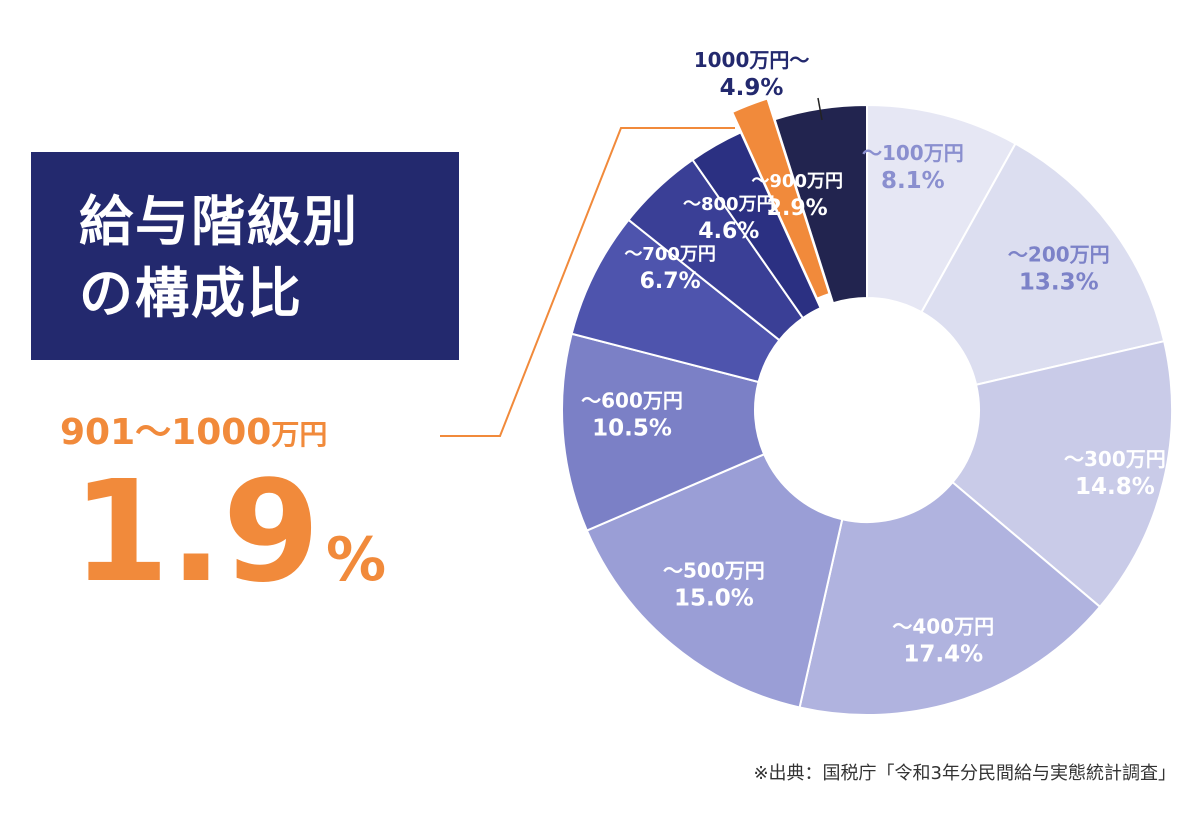 This screenshot has height=815, width=1200. What do you see at coordinates (191, 293) in the screenshot?
I see `title-line-2: の構成比` at bounding box center [191, 293].